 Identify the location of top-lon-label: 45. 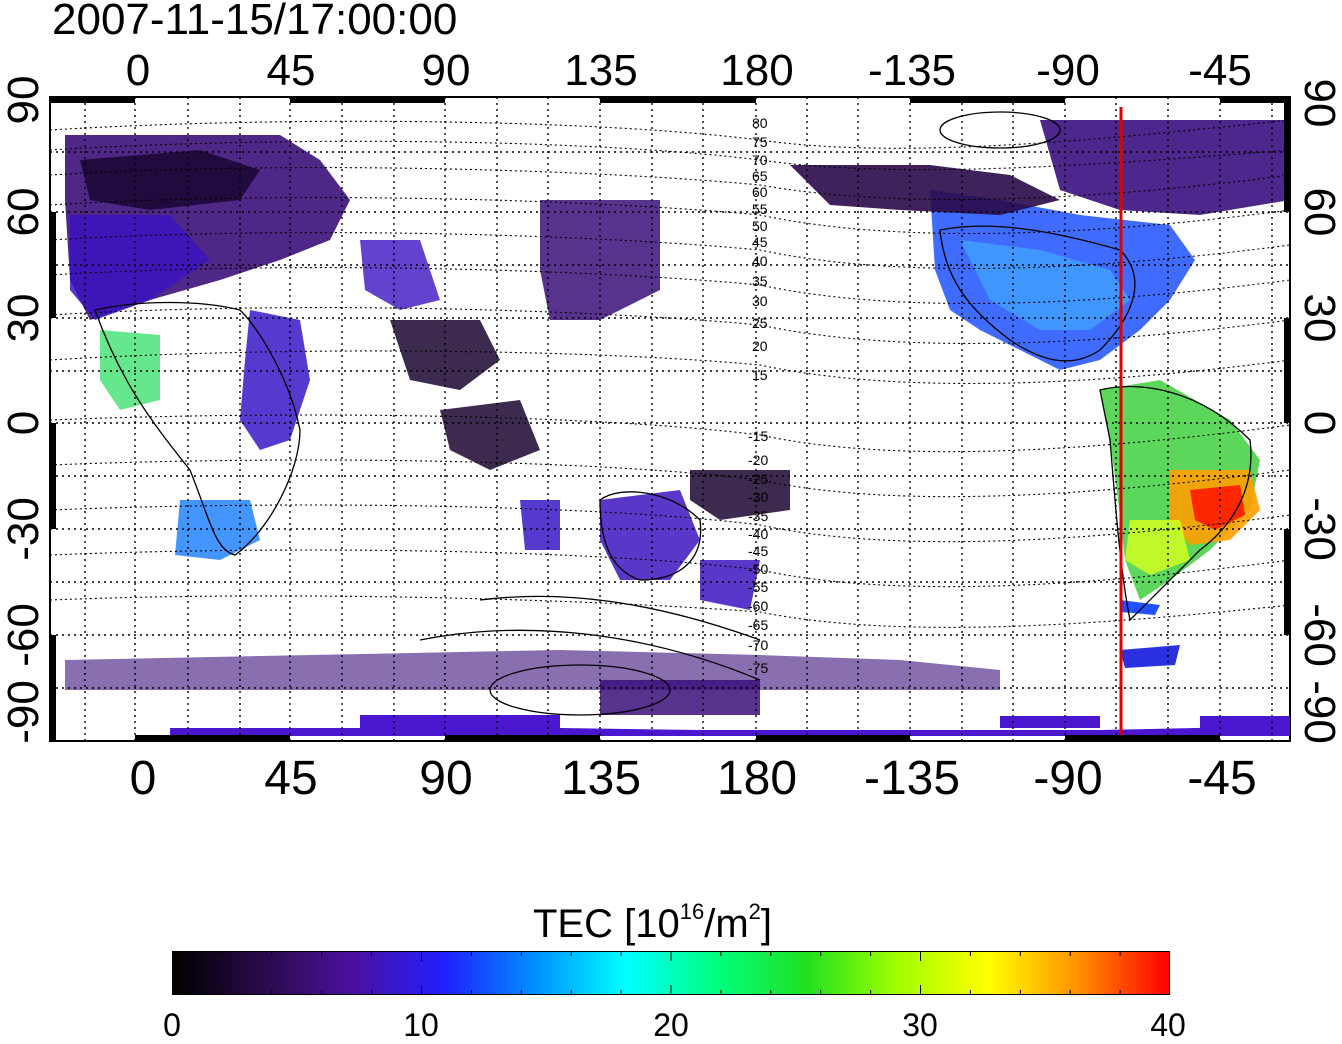
(291, 70).